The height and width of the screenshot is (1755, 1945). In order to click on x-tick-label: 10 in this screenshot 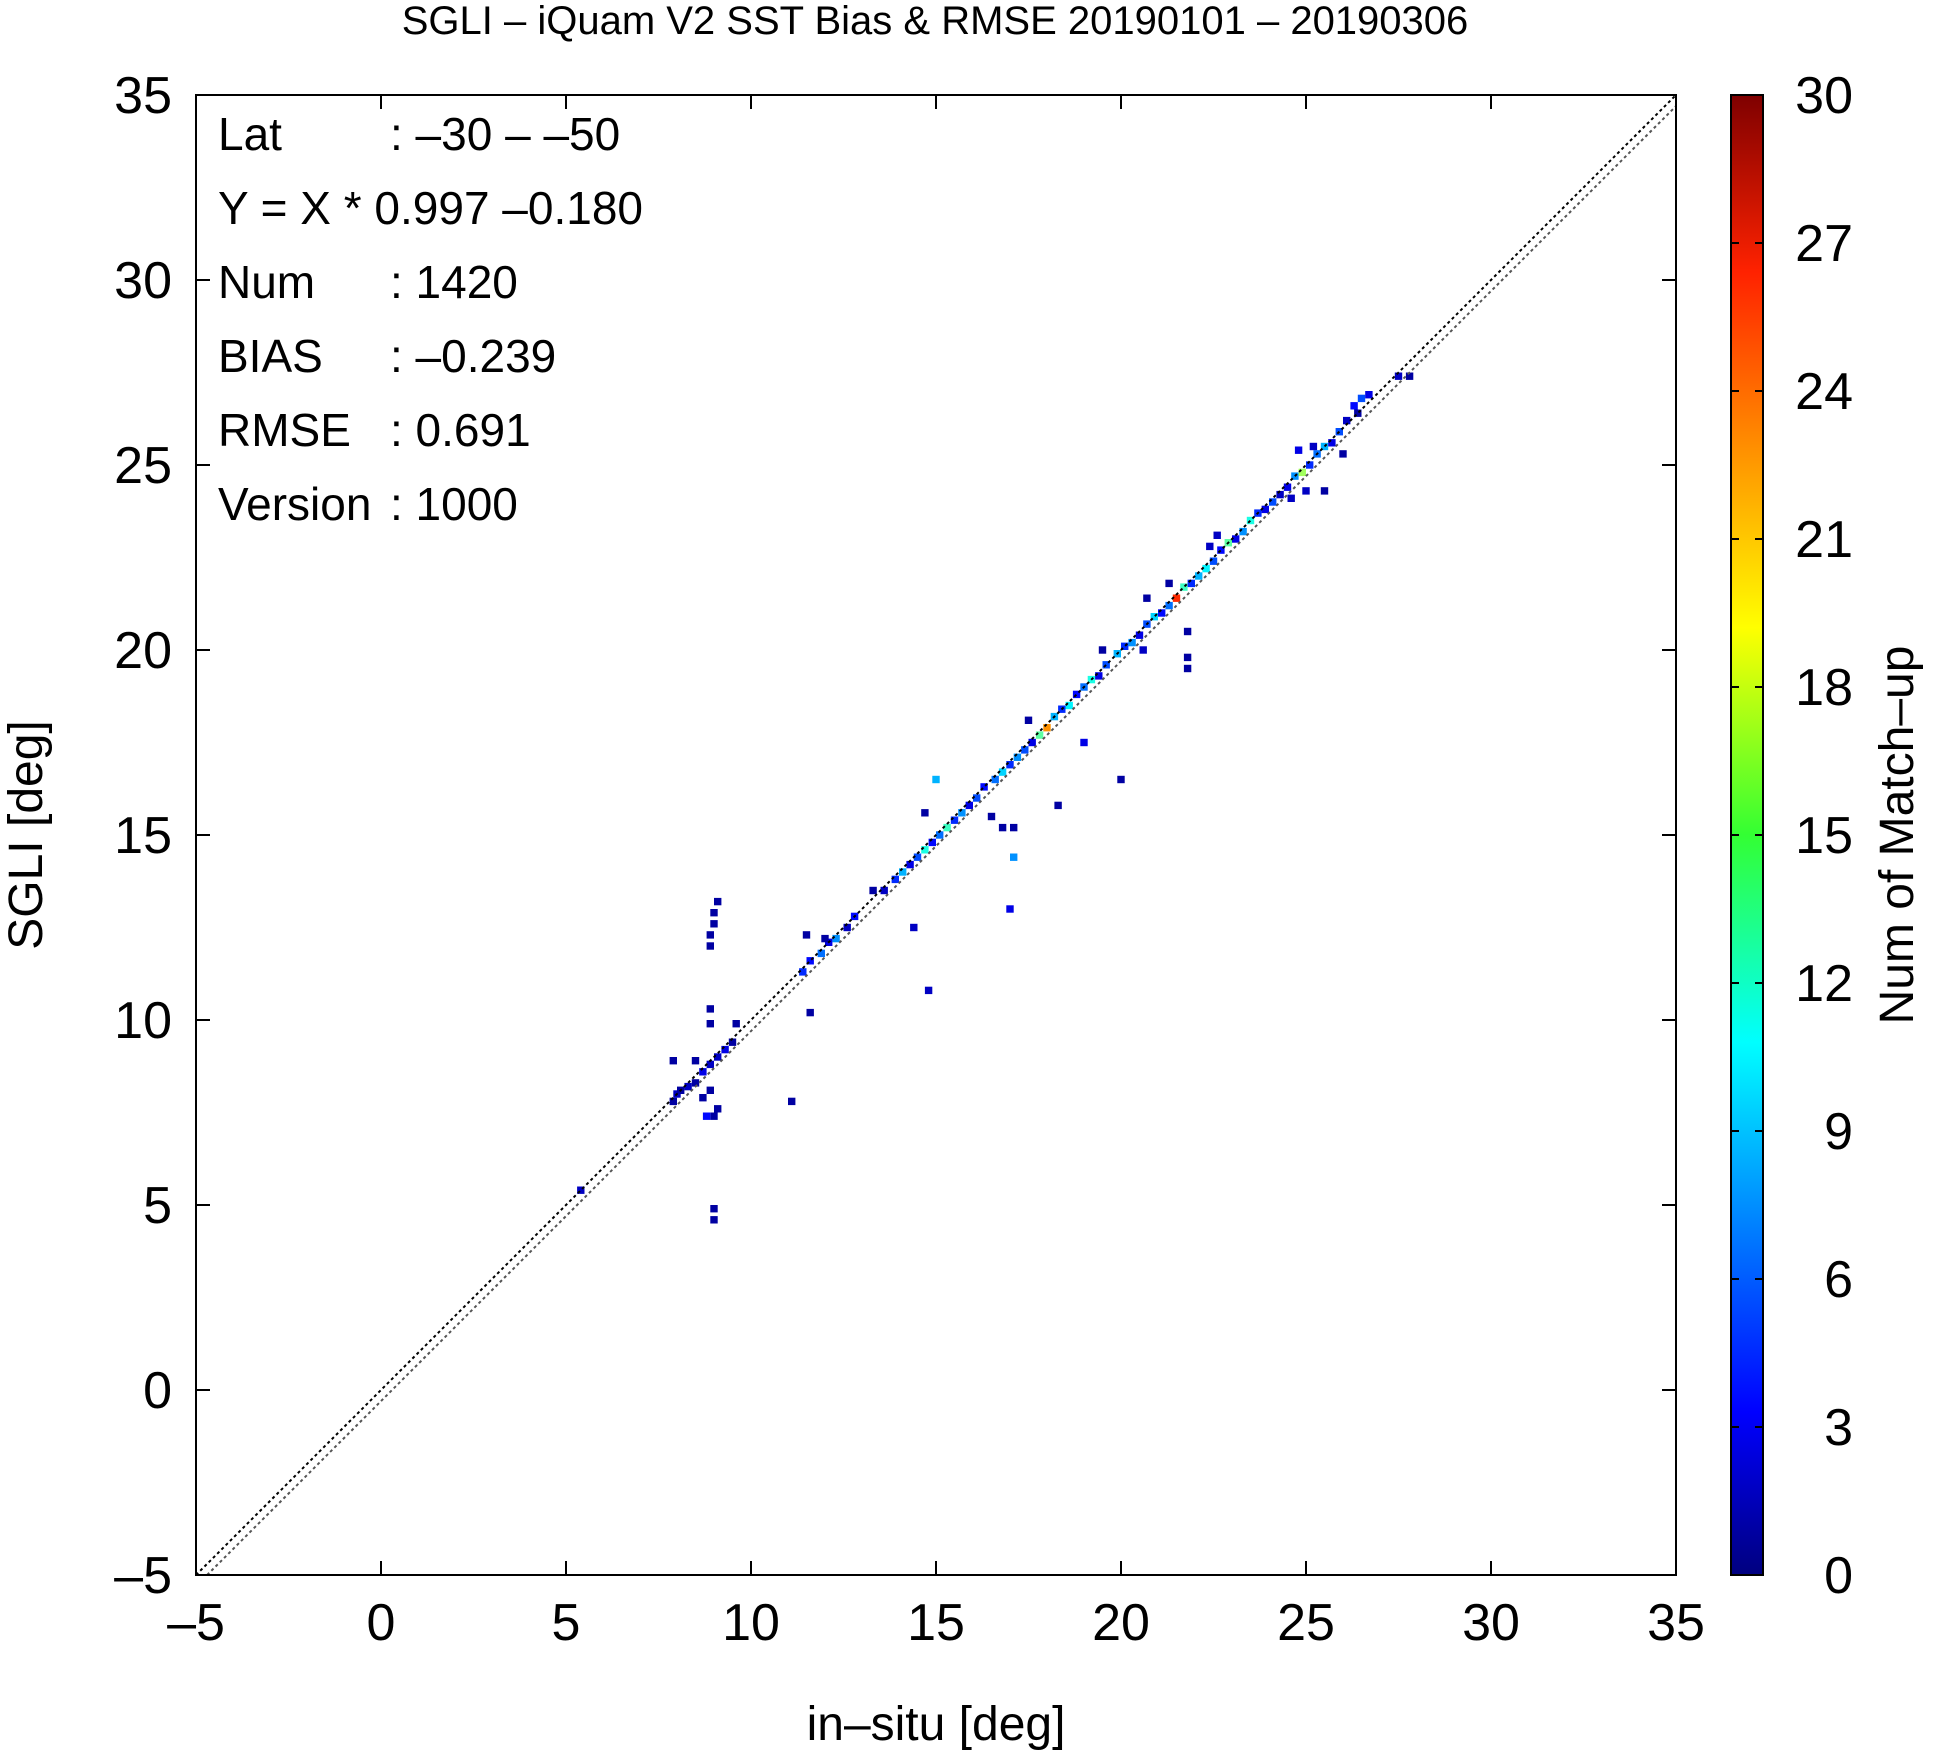, I will do `click(751, 1623)`.